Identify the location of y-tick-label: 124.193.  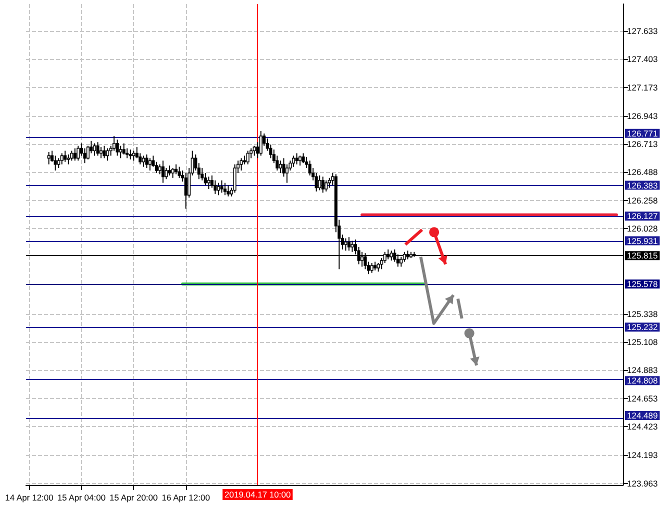
(642, 455).